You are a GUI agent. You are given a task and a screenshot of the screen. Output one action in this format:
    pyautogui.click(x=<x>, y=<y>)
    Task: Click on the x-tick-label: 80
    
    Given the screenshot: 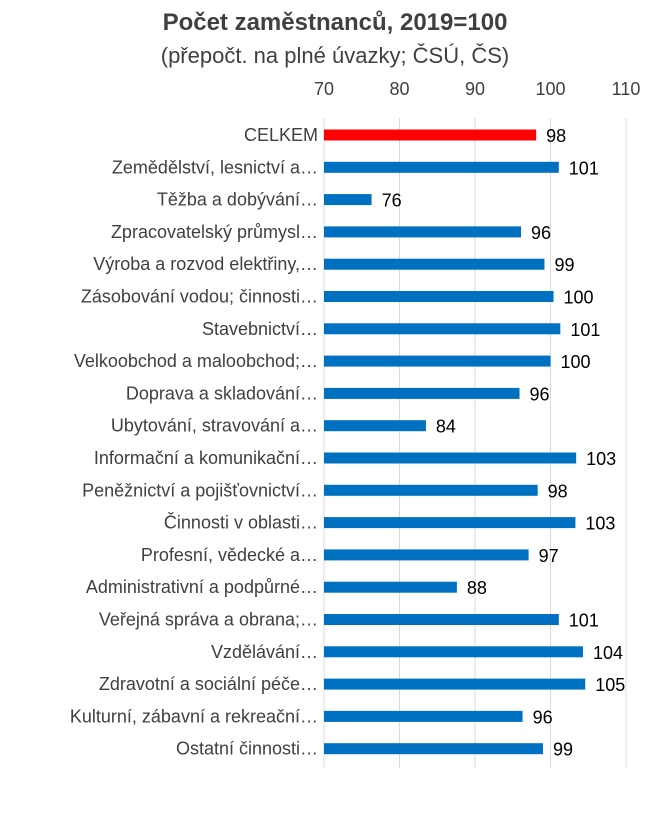 What is the action you would take?
    pyautogui.click(x=399, y=89)
    